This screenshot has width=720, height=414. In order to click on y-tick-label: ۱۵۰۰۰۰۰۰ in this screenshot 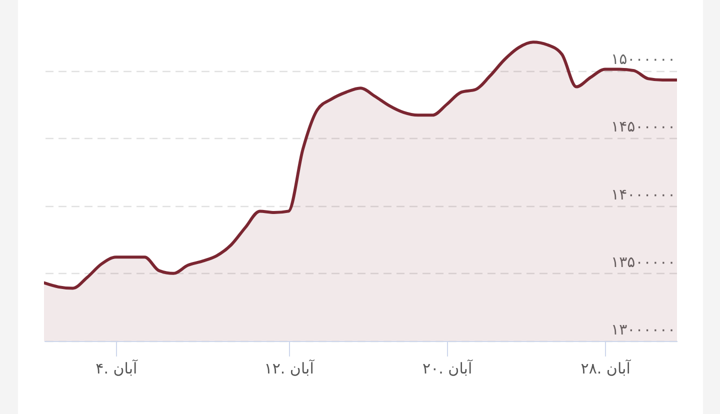, I will do `click(643, 59)`.